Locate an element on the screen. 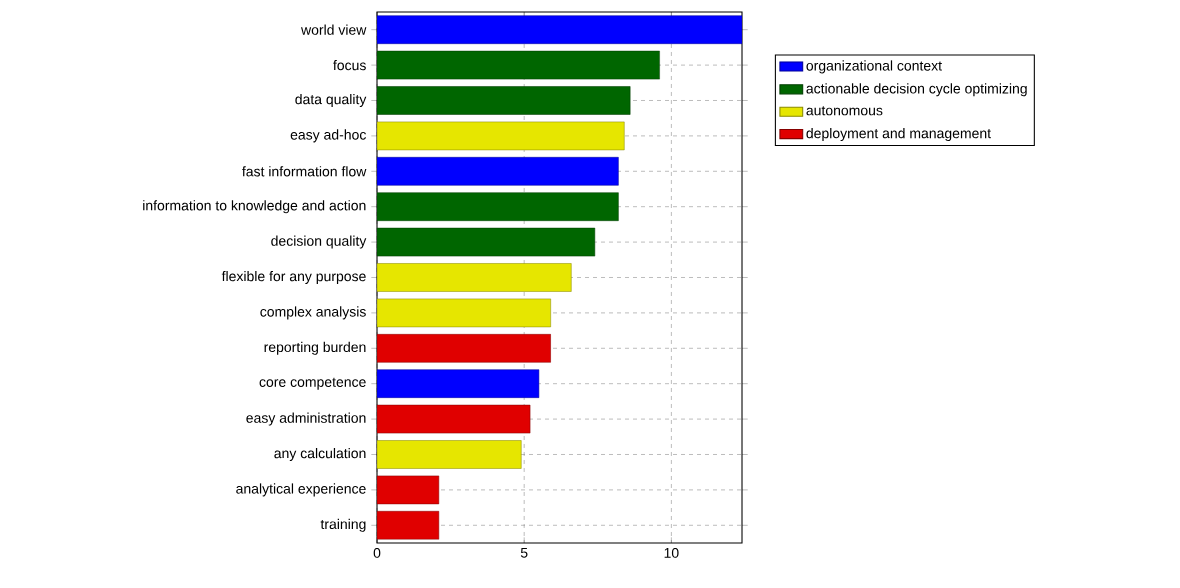  legend-label: autonomous is located at coordinates (844, 111).